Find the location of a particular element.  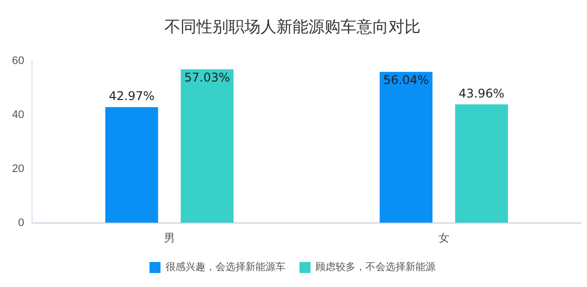

data-label: 56.04% is located at coordinates (406, 79).